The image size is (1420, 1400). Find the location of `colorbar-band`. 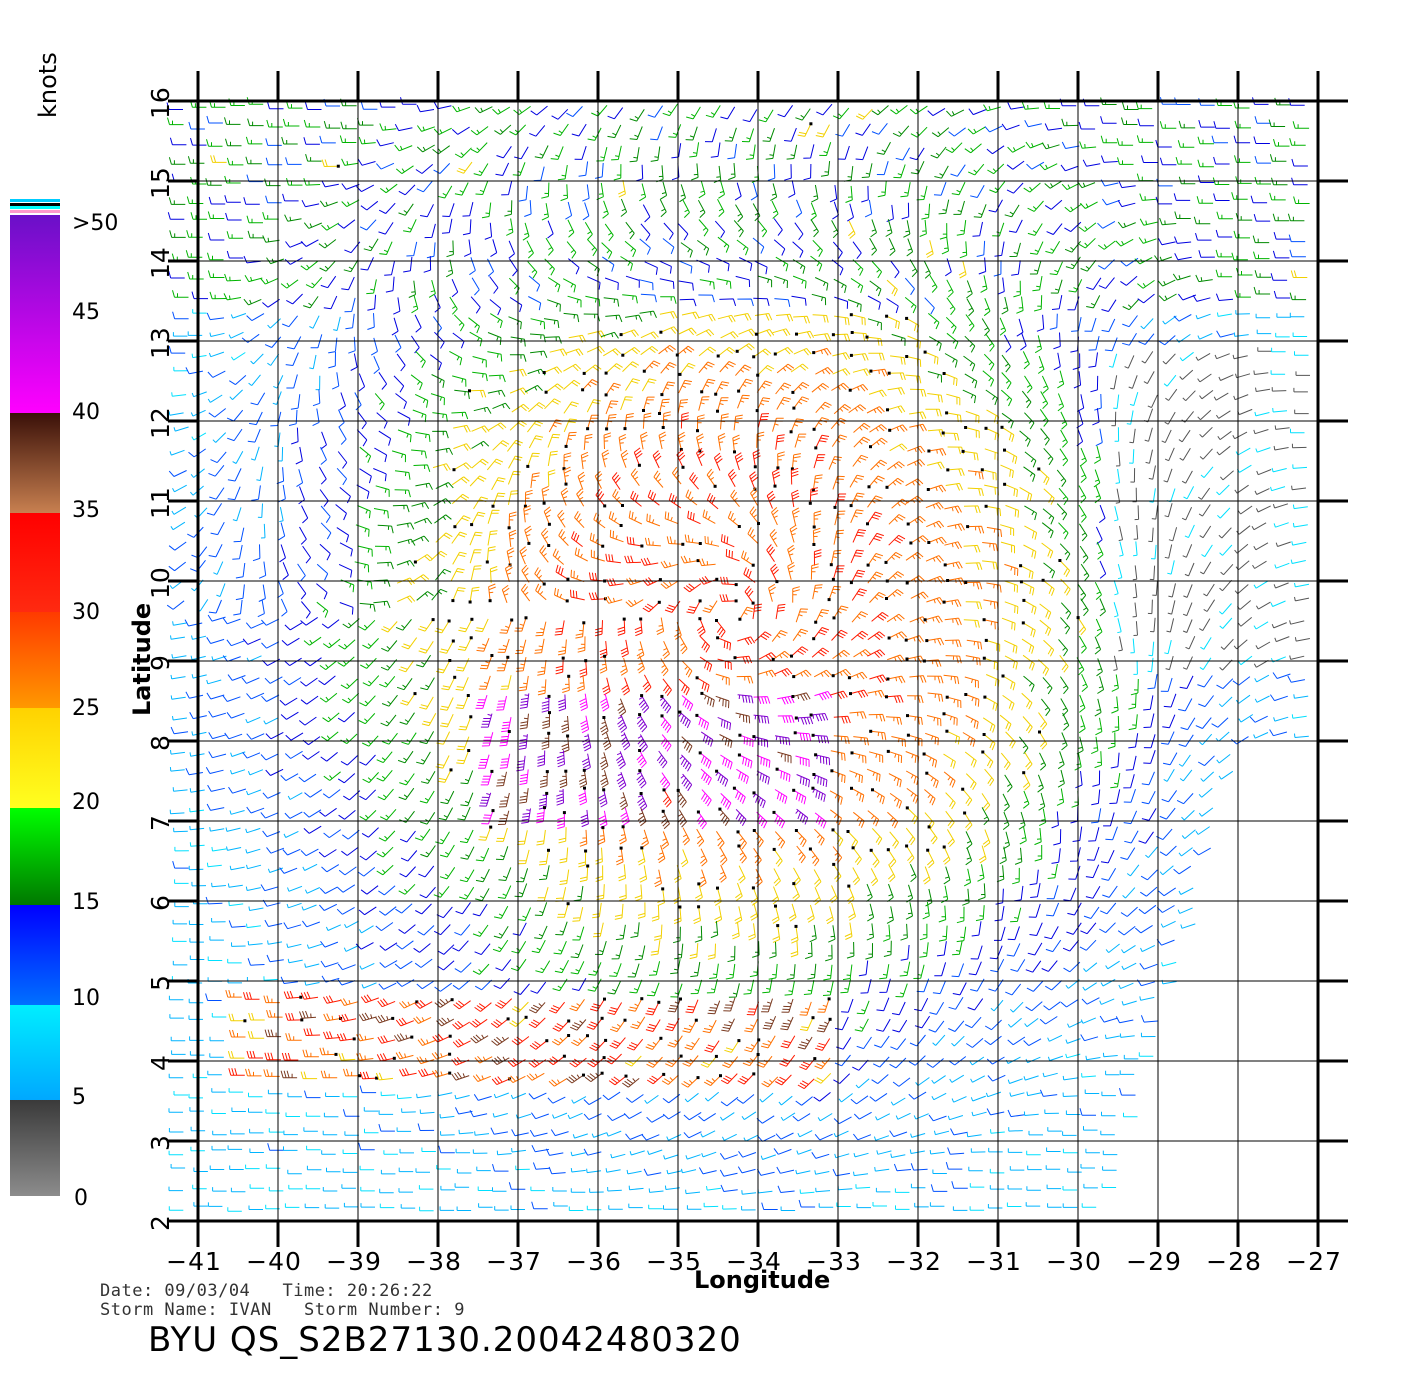

colorbar-band is located at coordinates (35, 1148).